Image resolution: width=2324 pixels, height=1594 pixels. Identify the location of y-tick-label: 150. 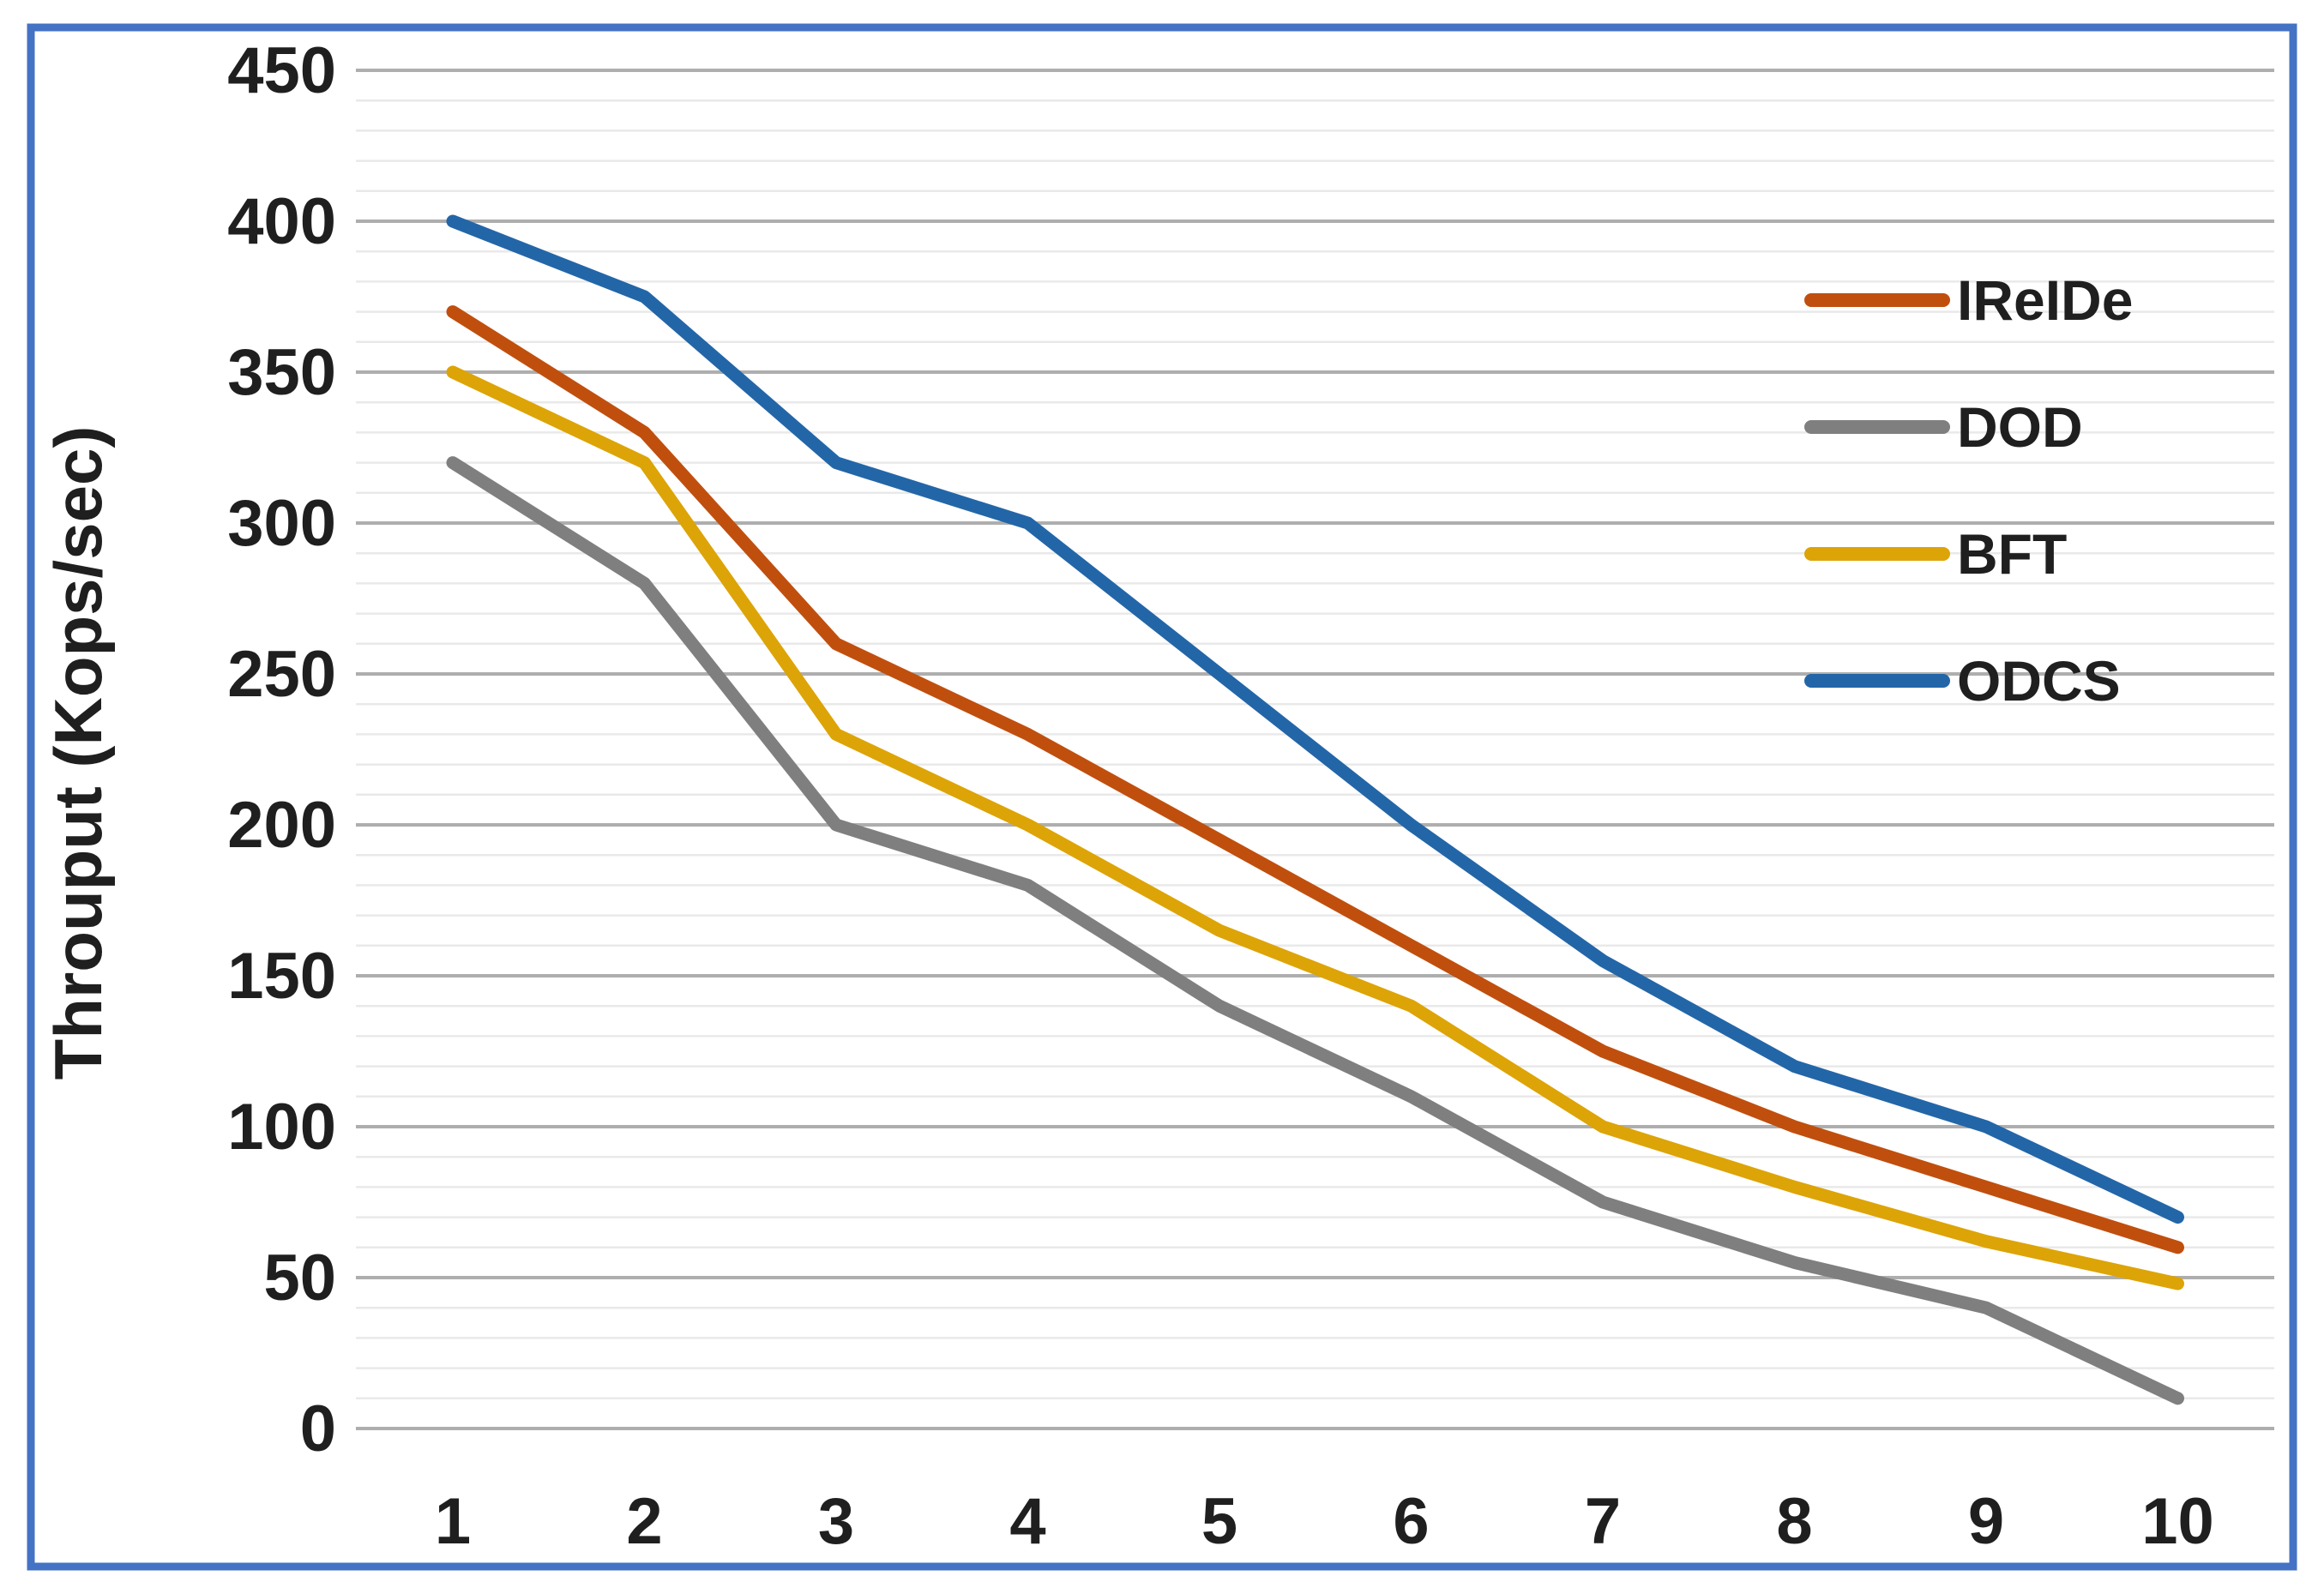
(281, 976).